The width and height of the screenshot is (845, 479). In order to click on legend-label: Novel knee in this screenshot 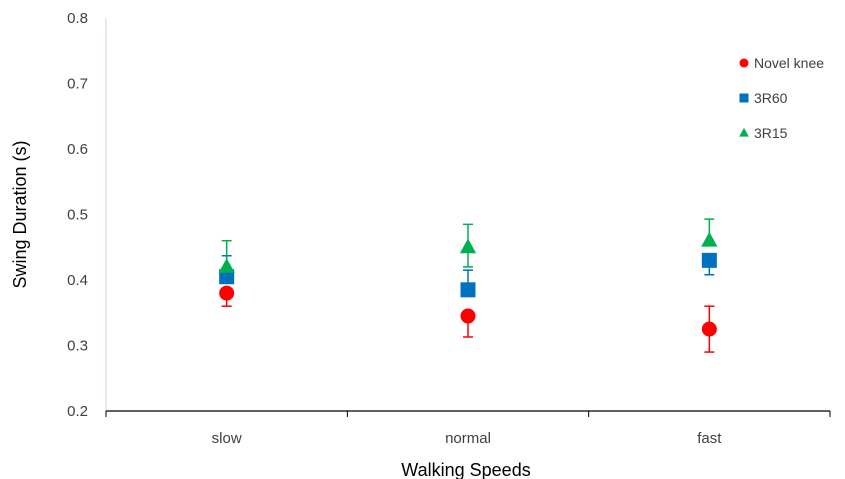, I will do `click(789, 63)`.